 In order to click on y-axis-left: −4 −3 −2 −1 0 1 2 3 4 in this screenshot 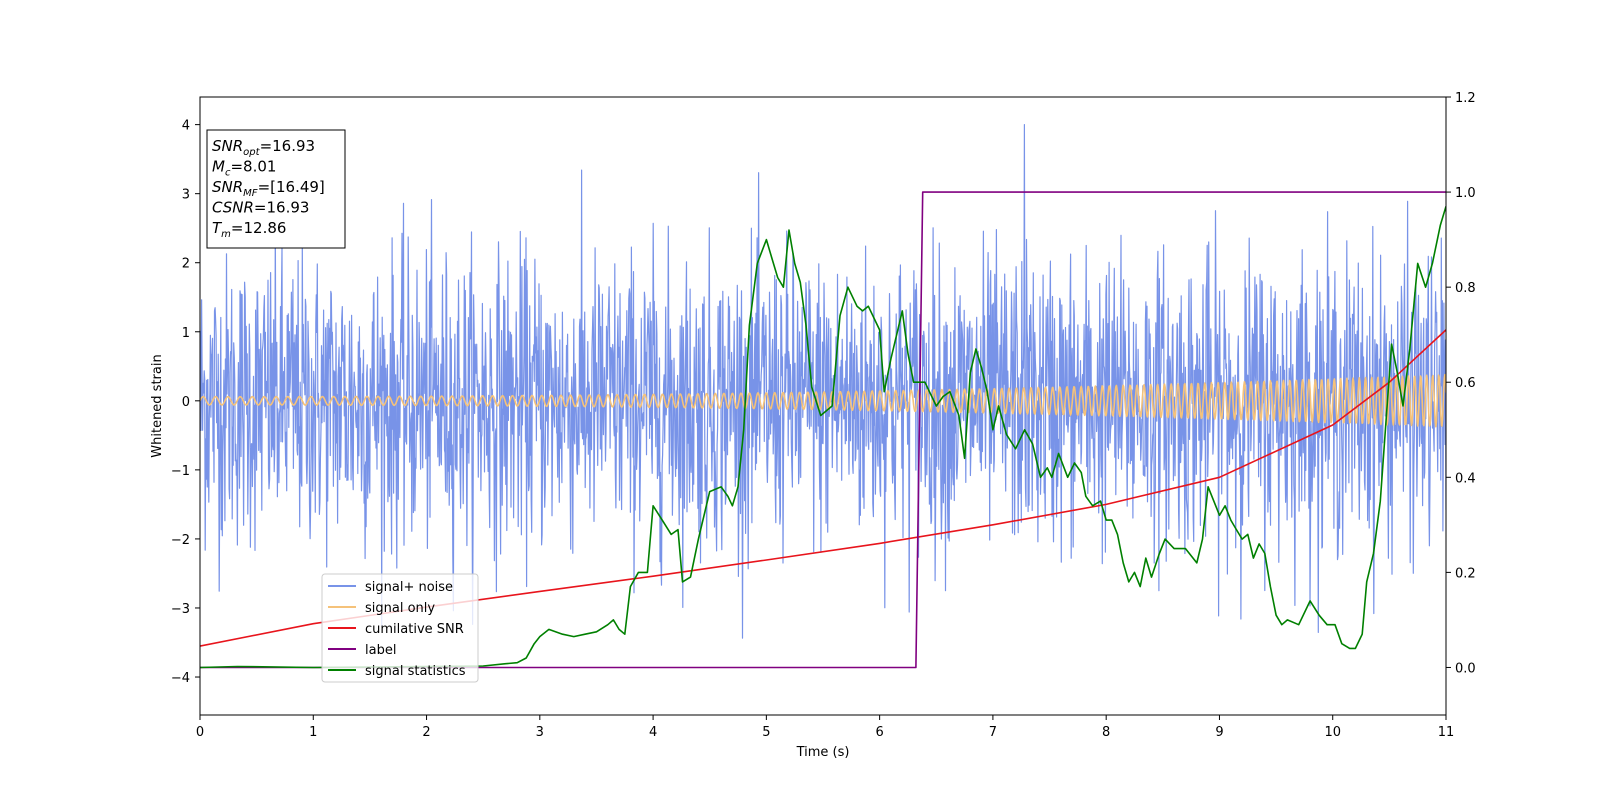, I will do `click(185, 402)`.